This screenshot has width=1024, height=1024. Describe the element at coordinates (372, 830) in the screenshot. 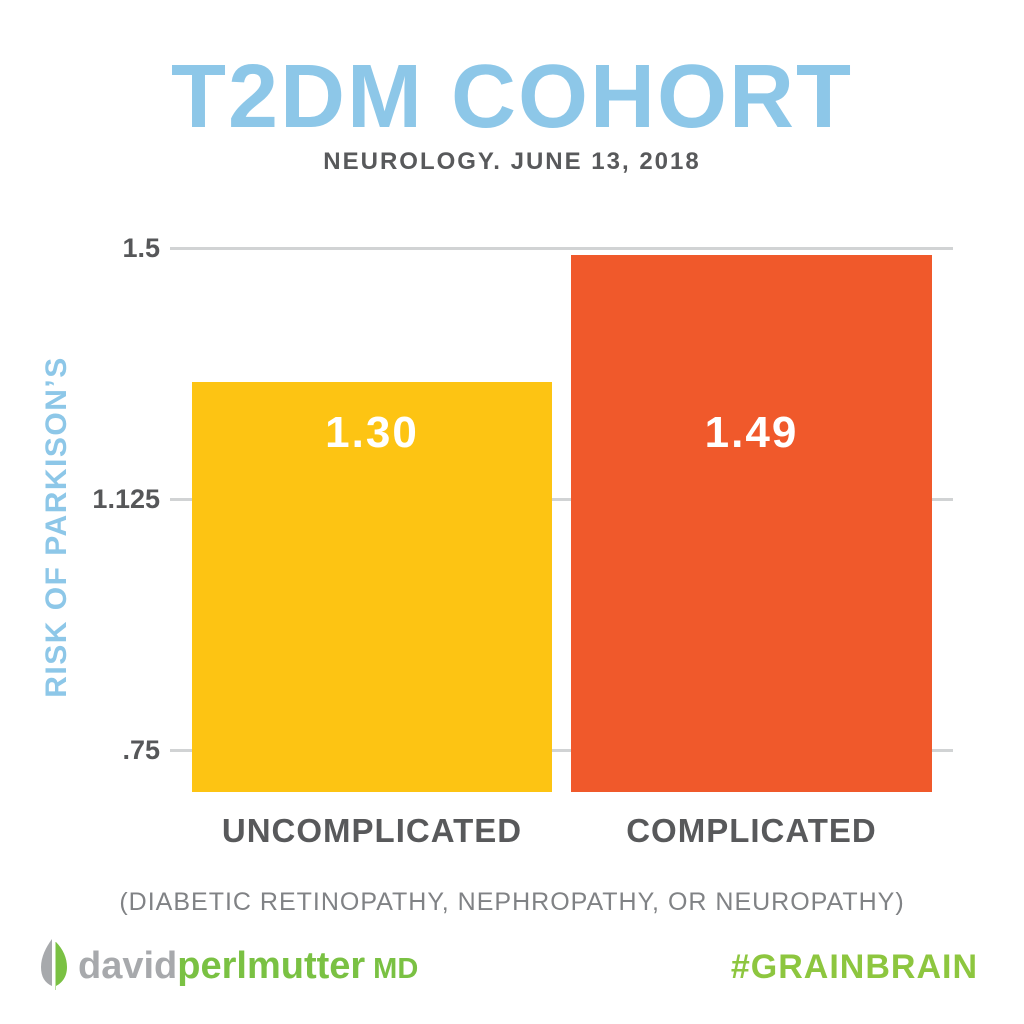

I see `category-label: UNCOMPLICATED` at that location.